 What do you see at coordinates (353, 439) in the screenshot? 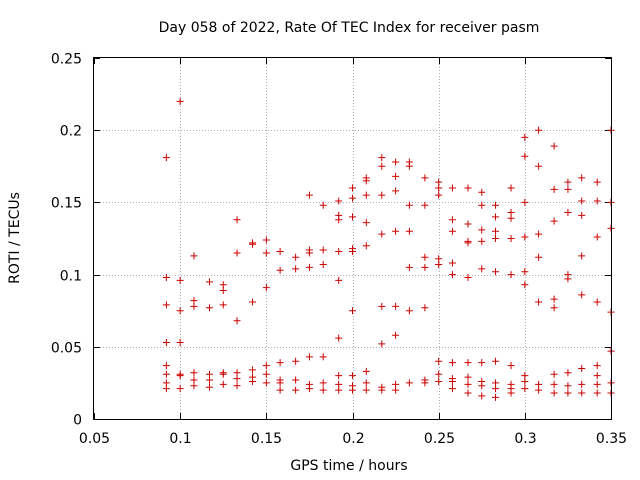
I see `x-tick-label: 0.2` at bounding box center [353, 439].